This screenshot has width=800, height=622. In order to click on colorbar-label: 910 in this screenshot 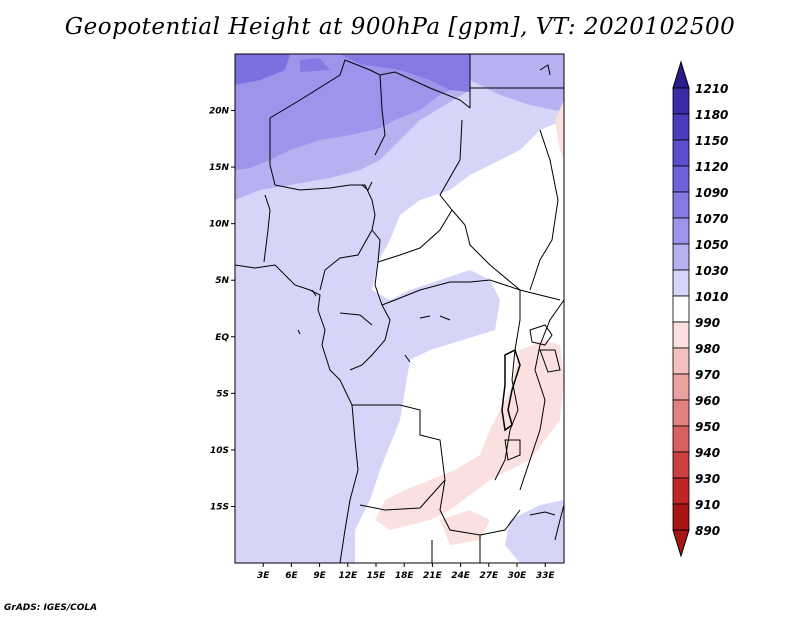, I will do `click(707, 505)`.